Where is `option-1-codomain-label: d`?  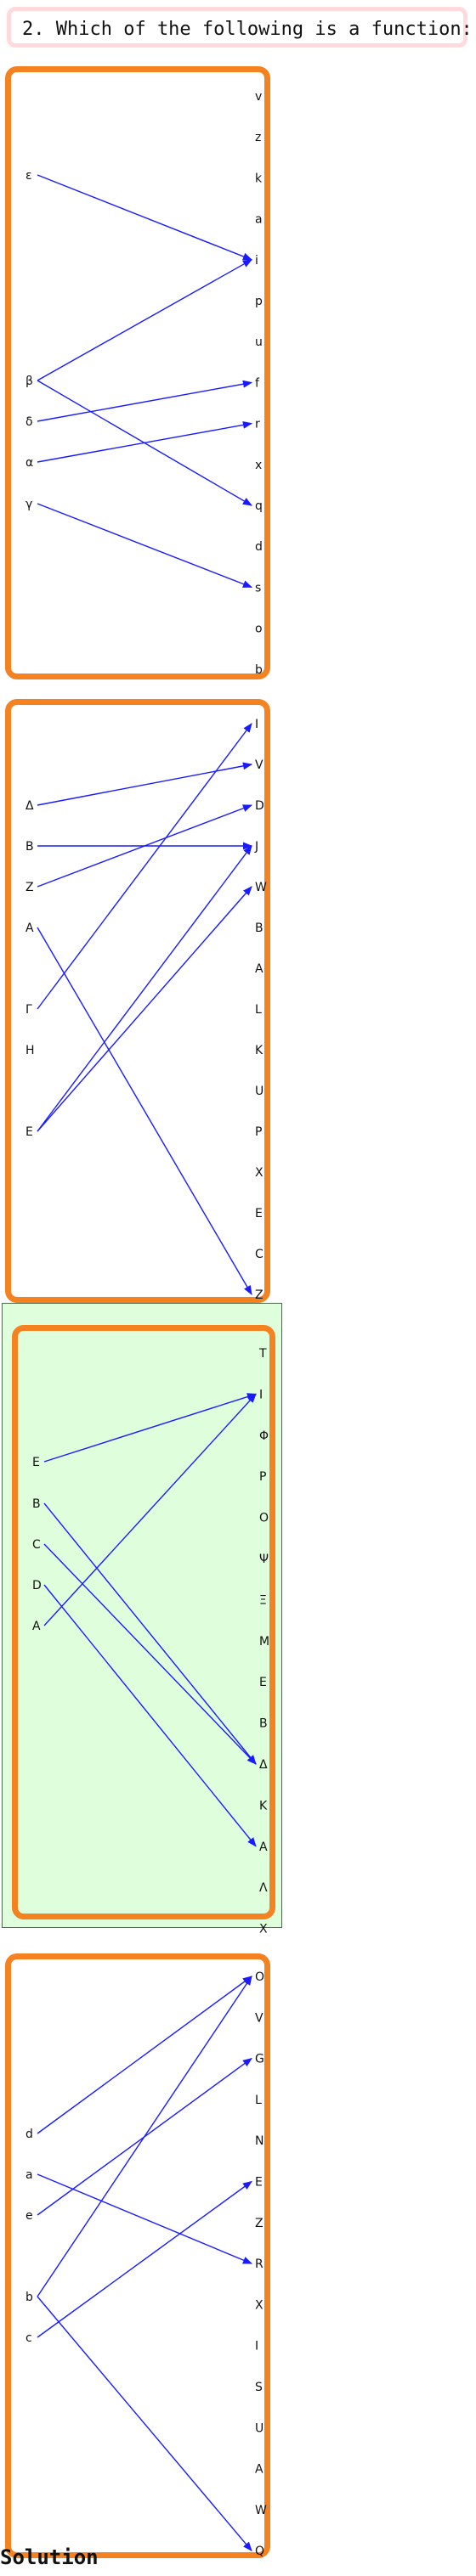
option-1-codomain-label: d is located at coordinates (259, 547).